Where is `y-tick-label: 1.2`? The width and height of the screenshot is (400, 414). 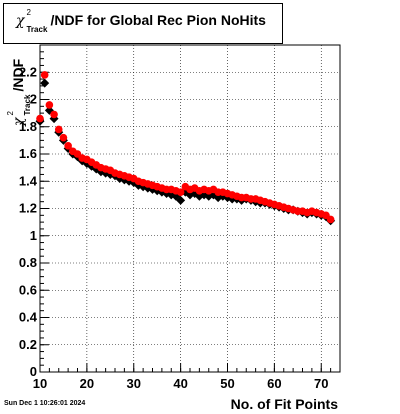 y-tick-label: 1.2 is located at coordinates (28, 208).